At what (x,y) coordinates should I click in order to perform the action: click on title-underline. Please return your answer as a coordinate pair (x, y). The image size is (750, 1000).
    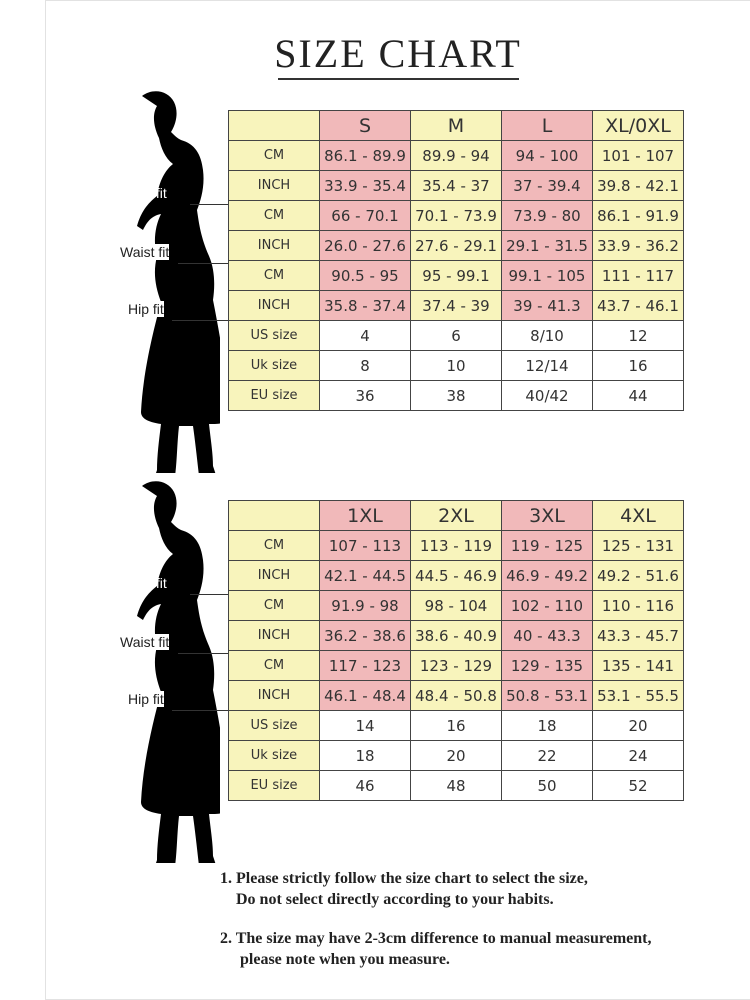
    Looking at the image, I should click on (398, 79).